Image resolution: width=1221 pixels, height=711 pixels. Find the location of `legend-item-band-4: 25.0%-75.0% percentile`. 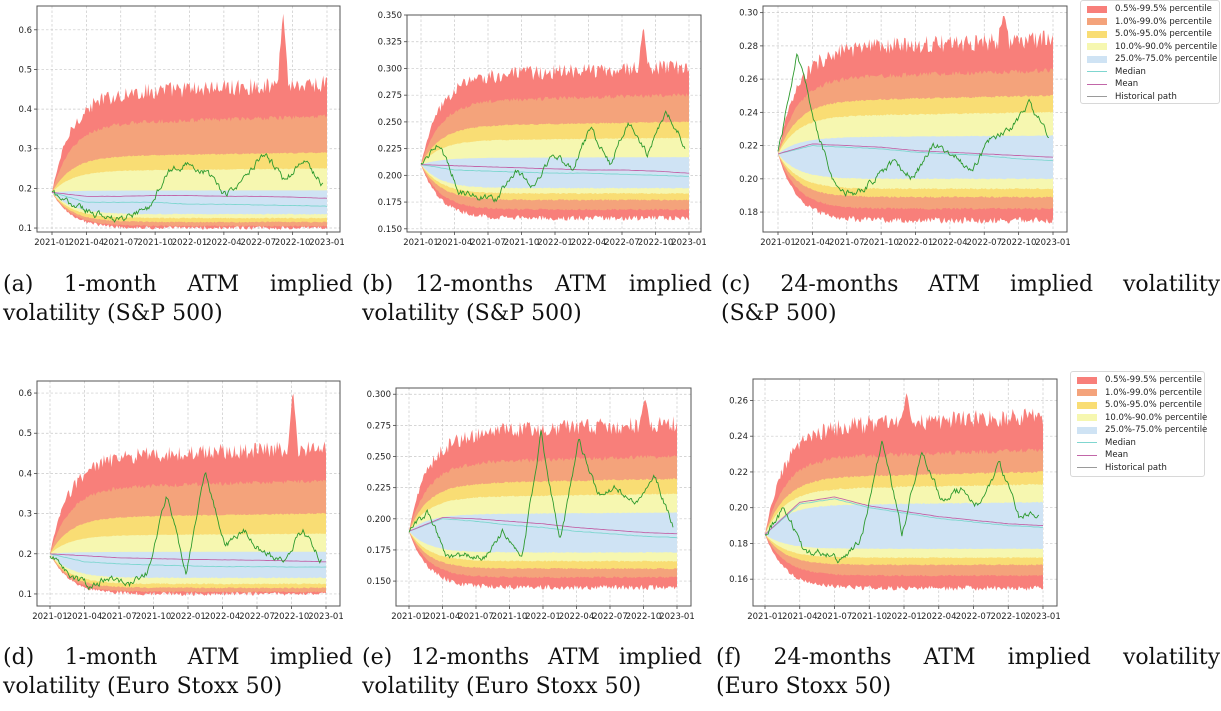

legend-item-band-4: 25.0%-75.0% percentile is located at coordinates (1142, 430).